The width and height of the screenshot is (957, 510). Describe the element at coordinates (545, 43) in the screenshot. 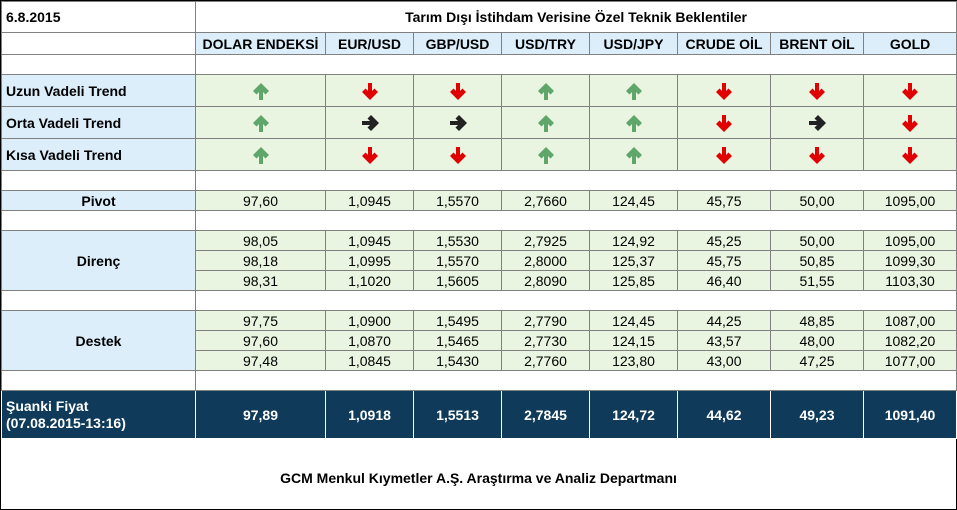

I see `column-header: USD/TRY` at that location.